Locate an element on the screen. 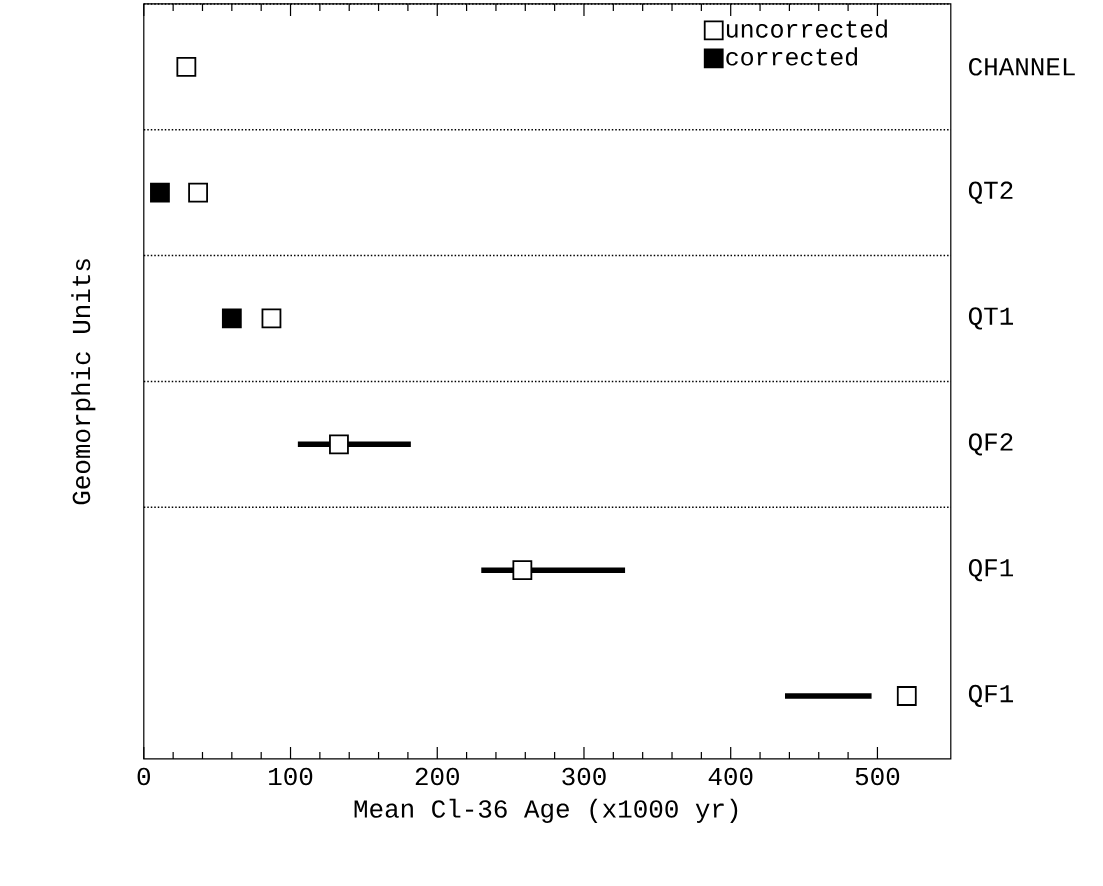  x-tick-label: 500 is located at coordinates (877, 776).